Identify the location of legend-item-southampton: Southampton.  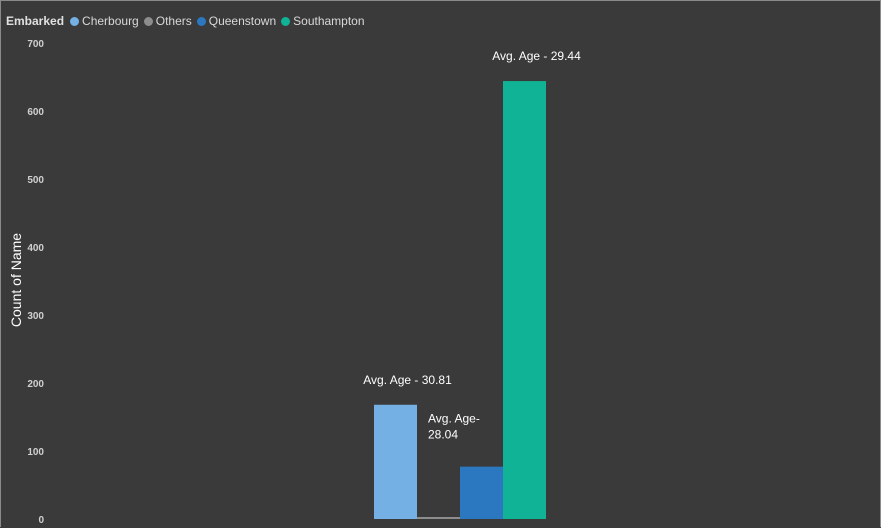
(323, 21).